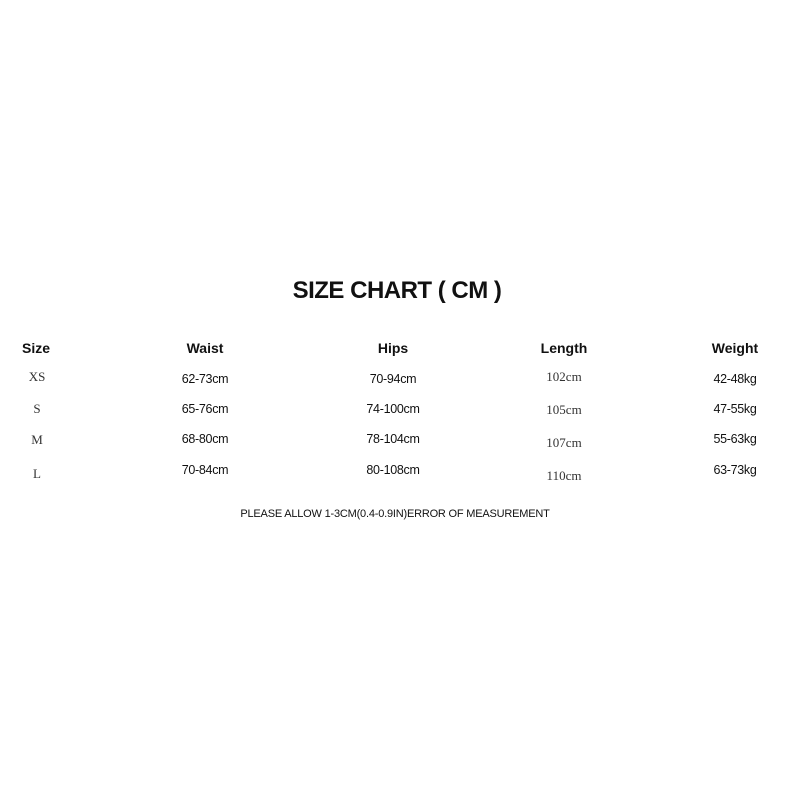 Image resolution: width=800 pixels, height=800 pixels. What do you see at coordinates (735, 470) in the screenshot?
I see `cell-weight: 63-73kg` at bounding box center [735, 470].